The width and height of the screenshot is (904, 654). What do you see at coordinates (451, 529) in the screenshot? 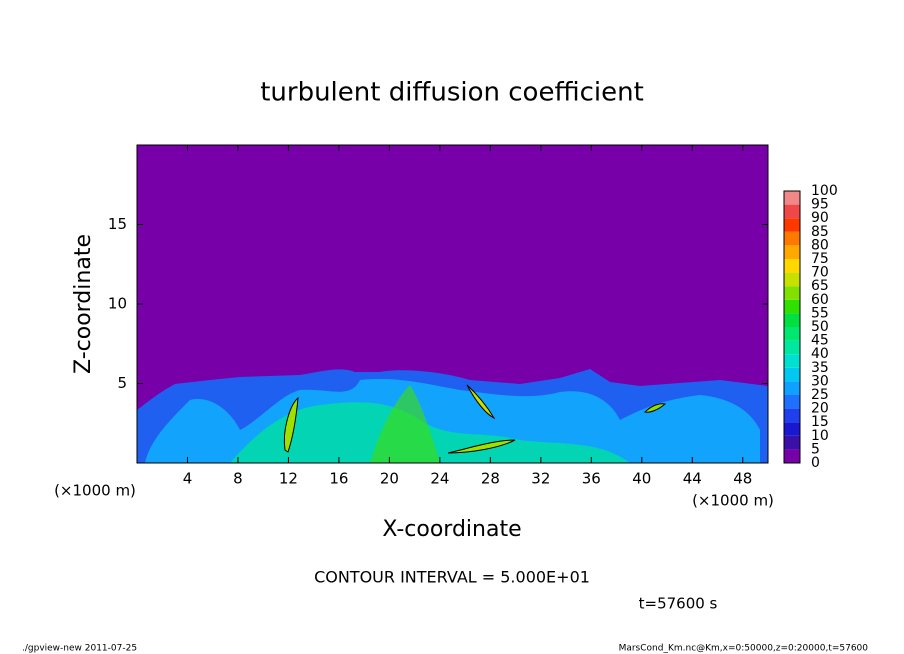
I see `x-axis-title: X-coordinate` at bounding box center [451, 529].